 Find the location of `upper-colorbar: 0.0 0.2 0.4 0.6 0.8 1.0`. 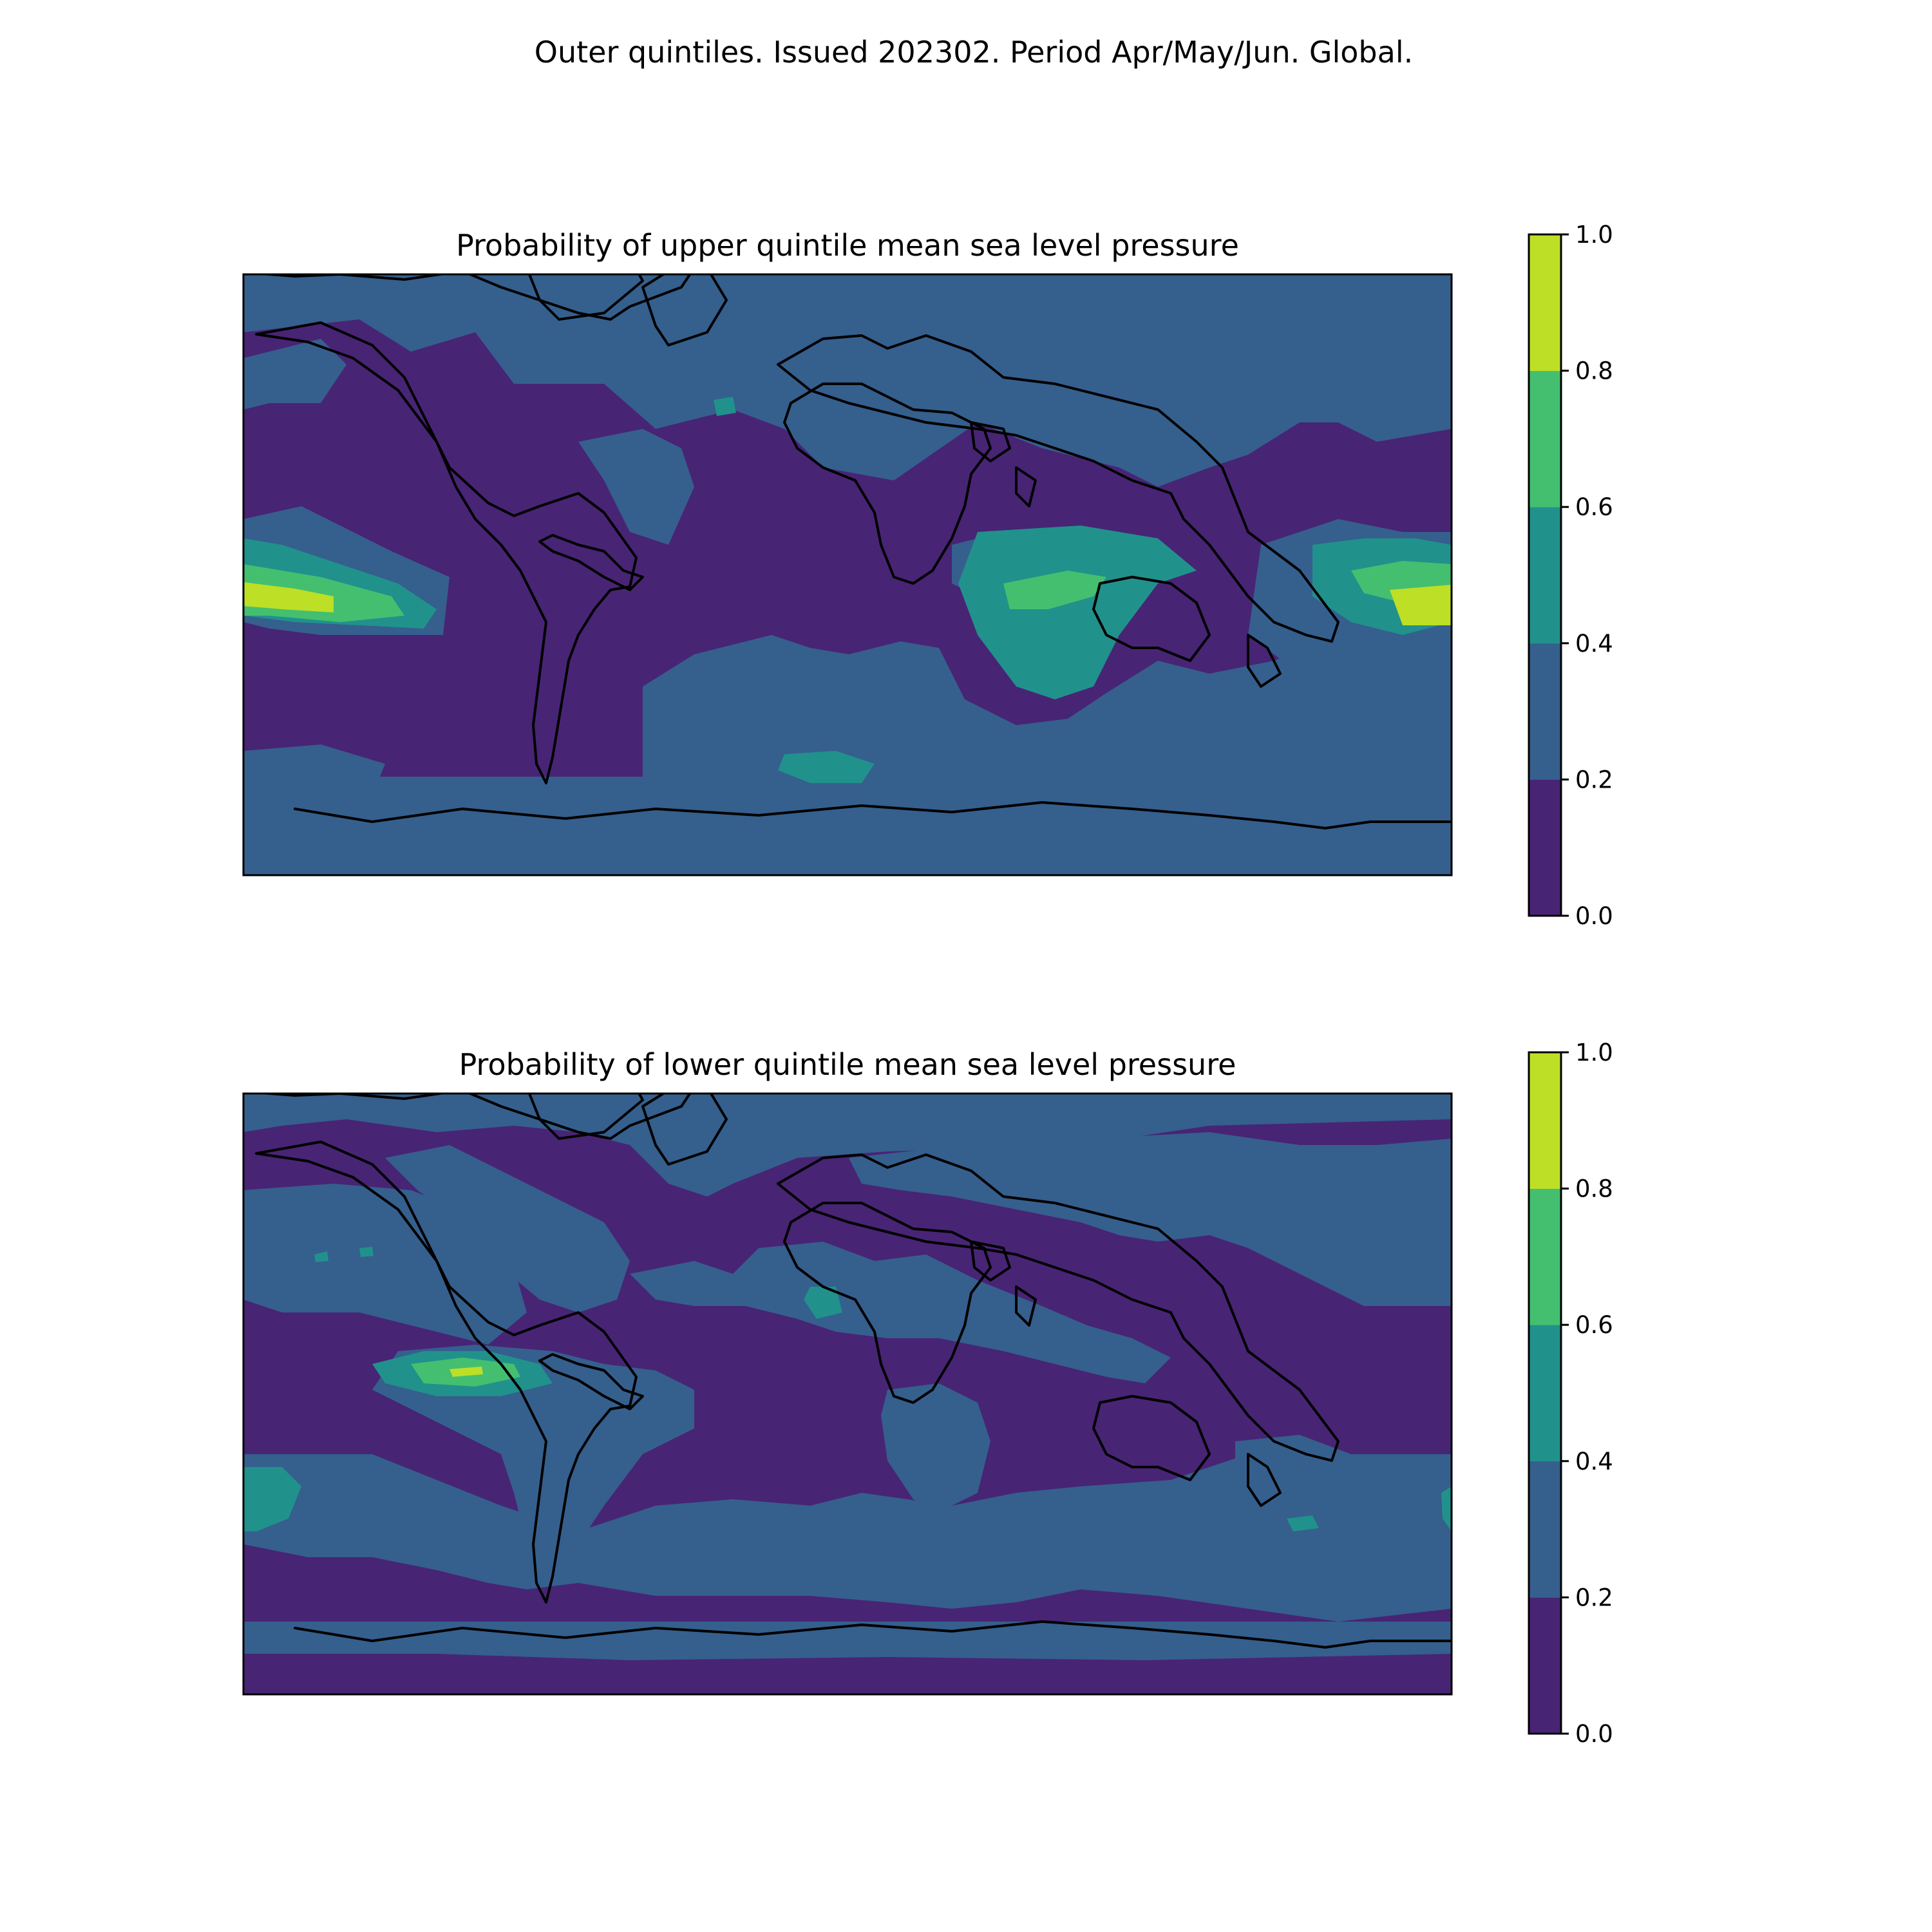

upper-colorbar: 0.0 0.2 0.4 0.6 0.8 1.0 is located at coordinates (1570, 575).